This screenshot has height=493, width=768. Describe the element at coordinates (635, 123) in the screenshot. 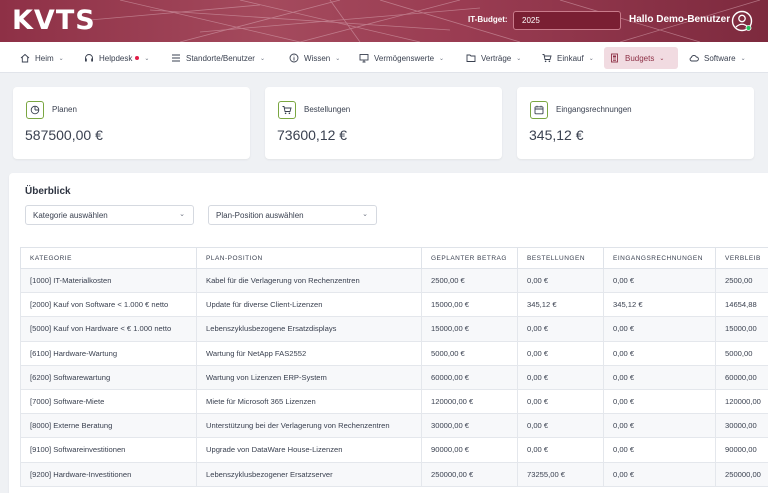

I see `card-eingangsrechnungen: Eingangsrechnungen 345,12 €` at that location.